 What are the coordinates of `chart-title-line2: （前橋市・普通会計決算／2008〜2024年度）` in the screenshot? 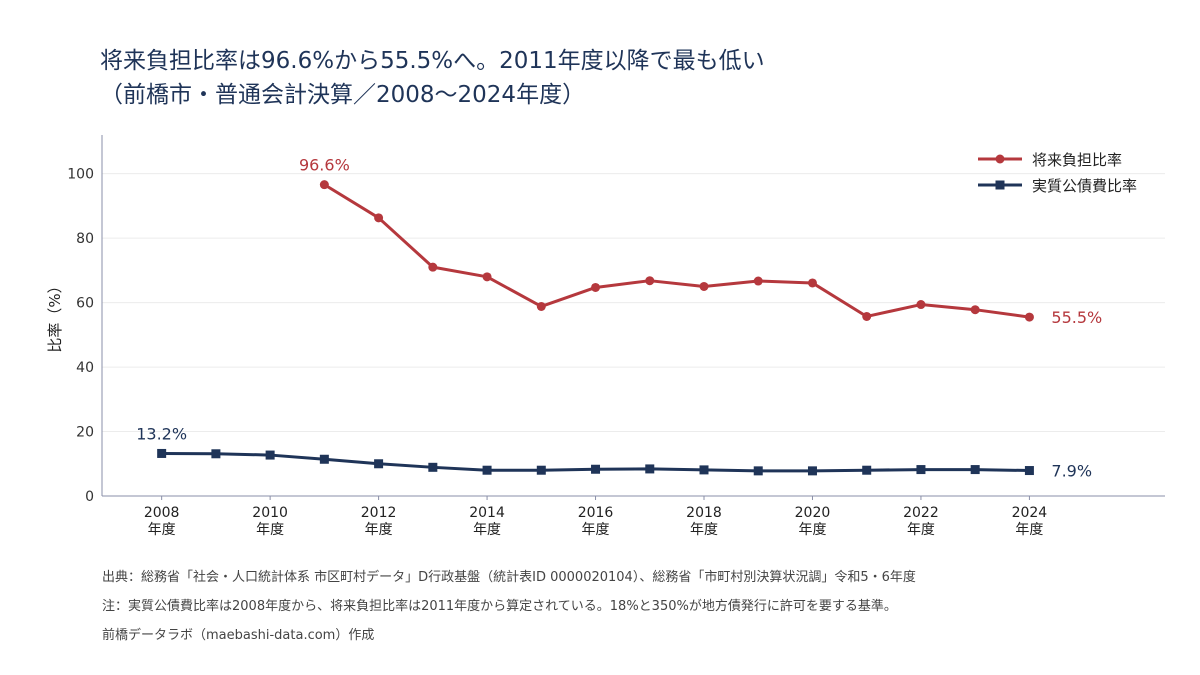 It's located at (343, 95).